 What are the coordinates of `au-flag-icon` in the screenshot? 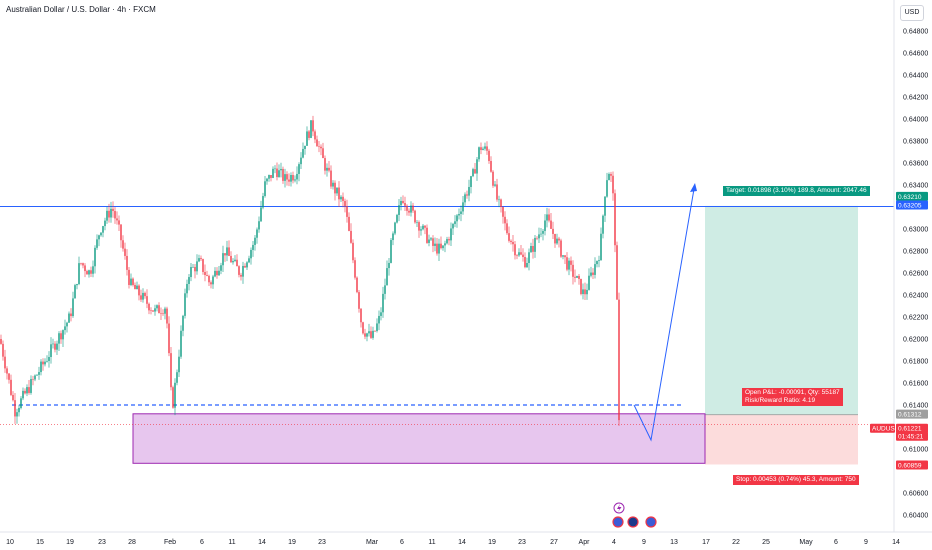 It's located at (633, 522).